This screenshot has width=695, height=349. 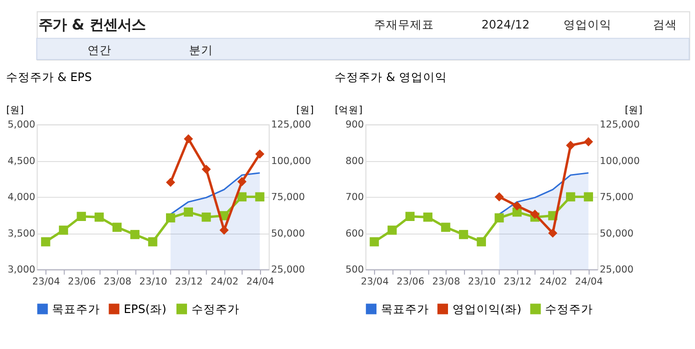 I want to click on text: 연간, so click(x=100, y=49).